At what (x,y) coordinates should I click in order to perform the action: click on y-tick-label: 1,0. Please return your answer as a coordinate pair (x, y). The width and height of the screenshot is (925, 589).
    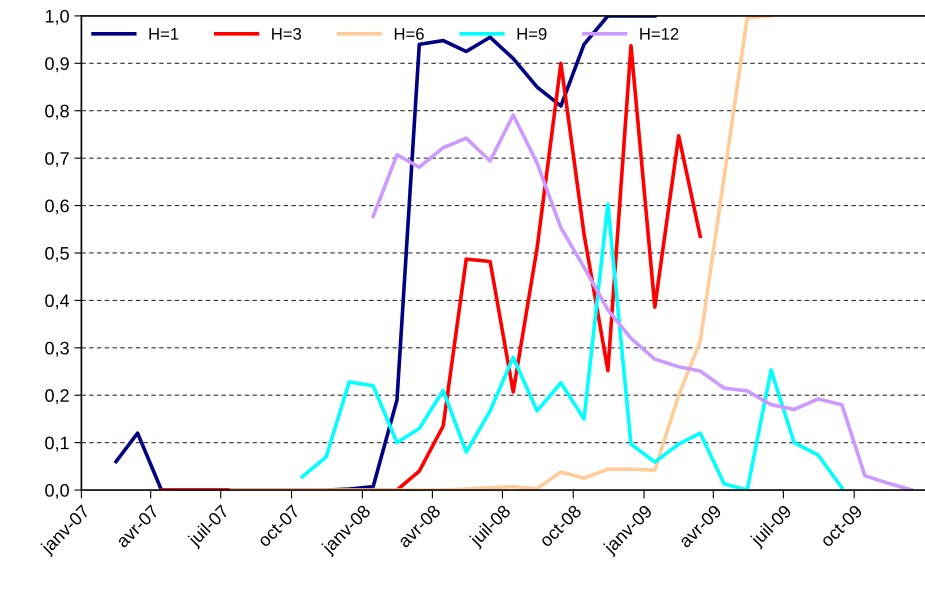
    Looking at the image, I should click on (57, 17).